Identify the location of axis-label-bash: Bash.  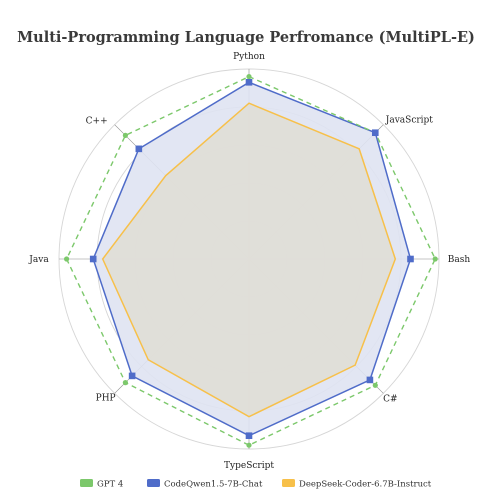
(459, 260).